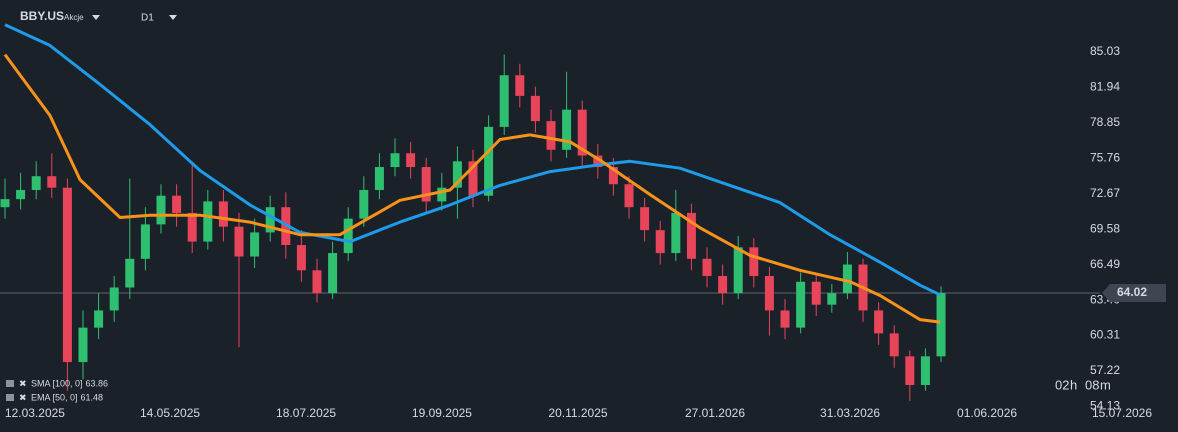  Describe the element at coordinates (577, 413) in the screenshot. I see `x-tick-label: 20.11.2025` at that location.